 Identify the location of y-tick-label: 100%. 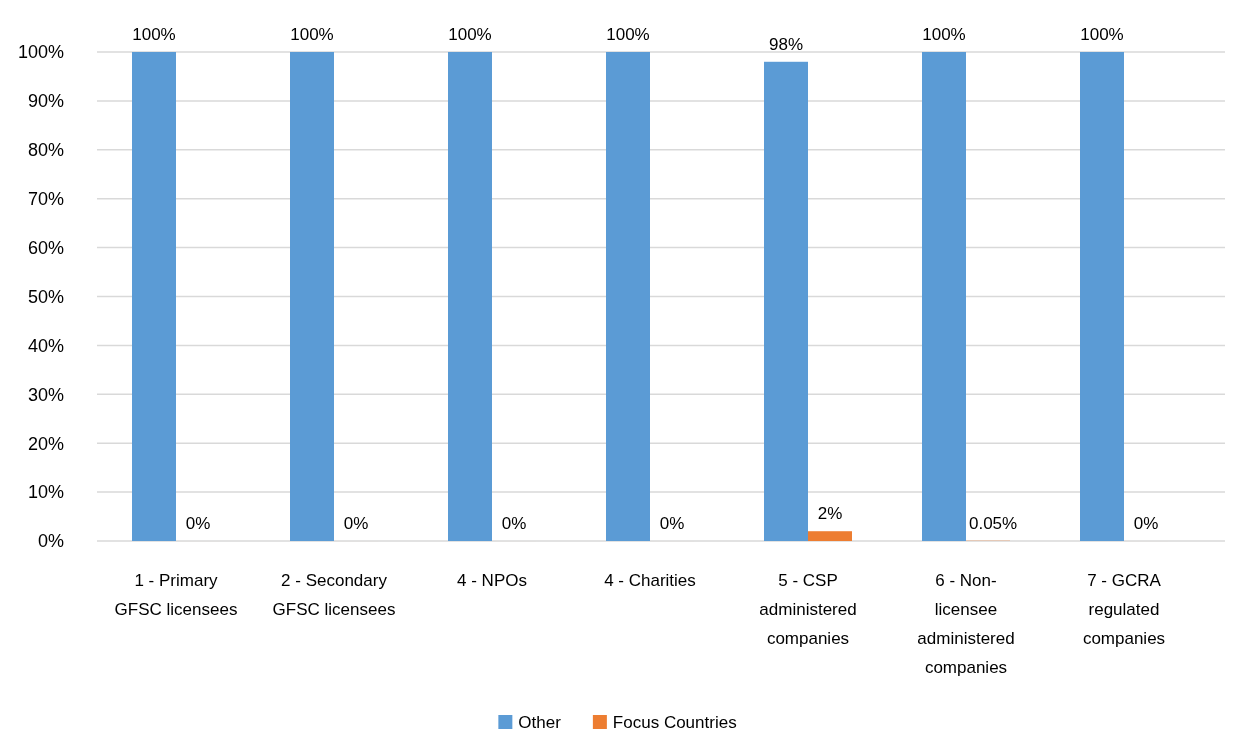
(40, 52).